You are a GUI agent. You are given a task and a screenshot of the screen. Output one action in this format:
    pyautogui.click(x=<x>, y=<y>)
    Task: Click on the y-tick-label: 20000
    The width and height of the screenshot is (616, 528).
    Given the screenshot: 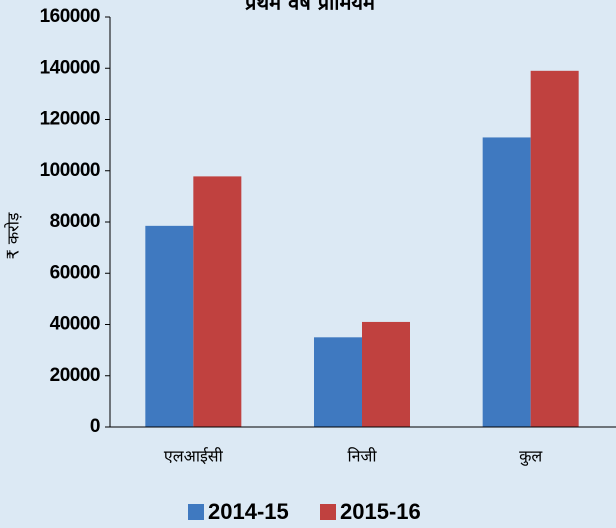 What is the action you would take?
    pyautogui.click(x=75, y=375)
    